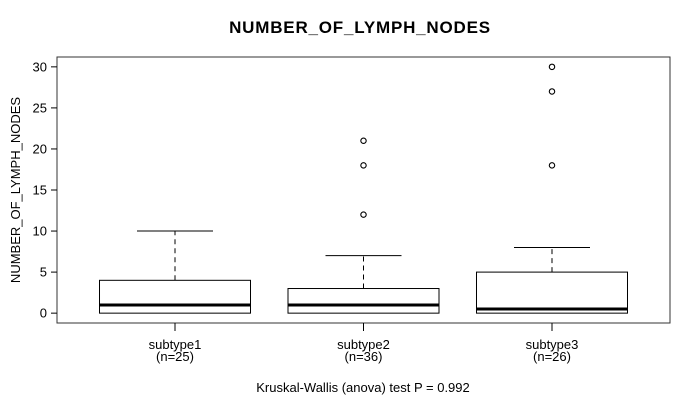 Image resolution: width=700 pixels, height=400 pixels. What do you see at coordinates (40, 231) in the screenshot?
I see `y-tick-label: 10` at bounding box center [40, 231].